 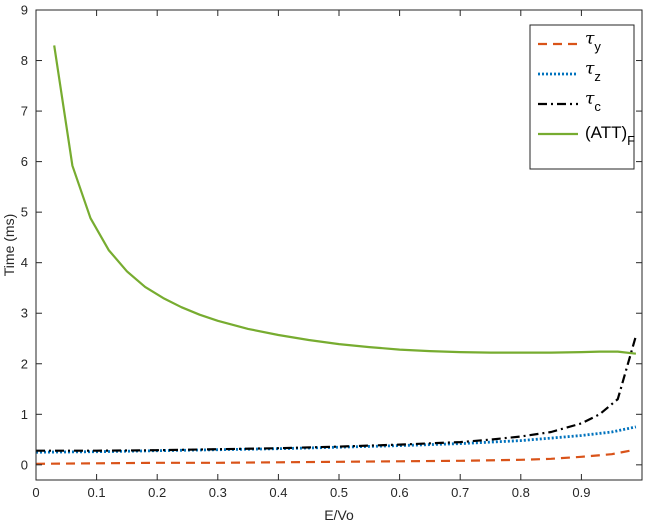 What do you see at coordinates (218, 492) in the screenshot?
I see `x-tick-label: 0.3` at bounding box center [218, 492].